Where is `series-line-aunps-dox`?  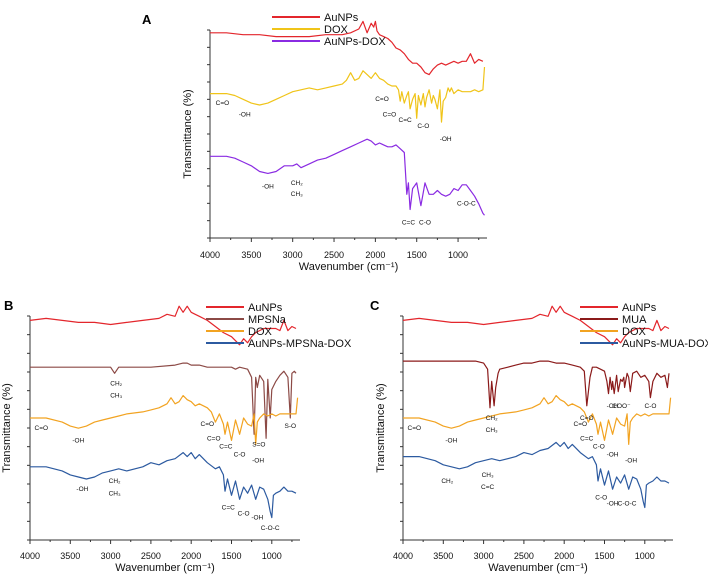
series-line-aunps-dox is located at coordinates (347, 177).